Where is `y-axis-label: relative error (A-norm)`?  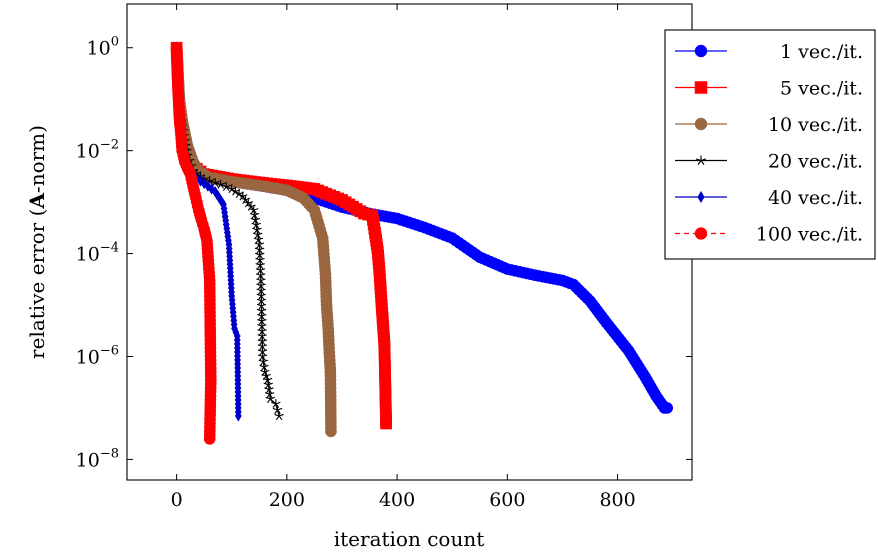
y-axis-label: relative error (A-norm) is located at coordinates (37, 242).